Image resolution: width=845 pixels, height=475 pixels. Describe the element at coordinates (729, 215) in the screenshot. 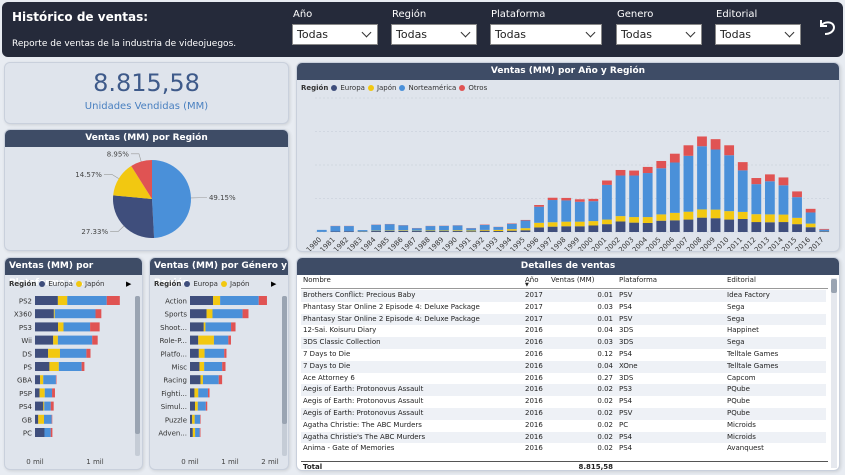

I see `bar-2010-japon` at that location.